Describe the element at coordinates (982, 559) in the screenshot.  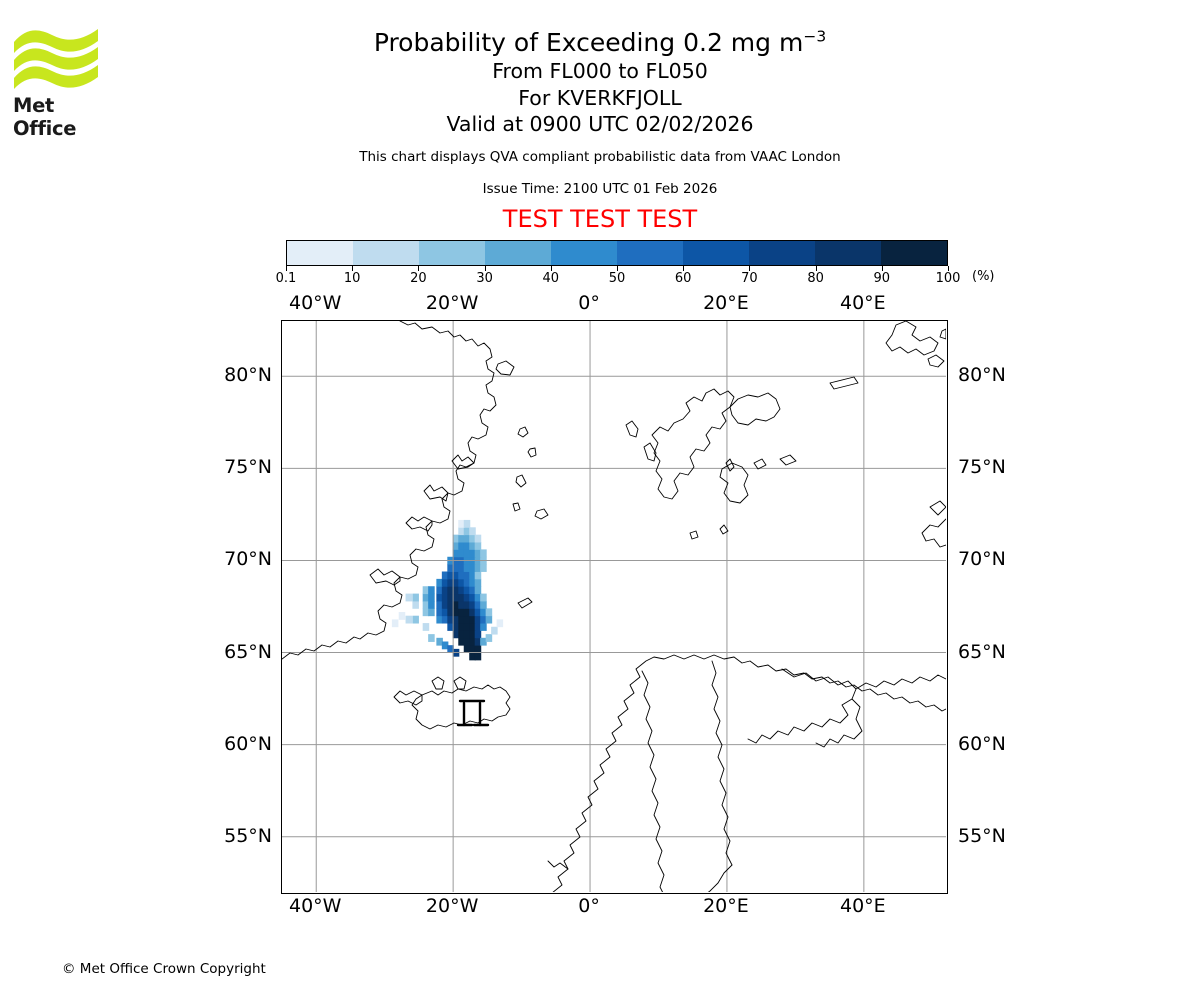
I see `lat-label-right: 70°N` at that location.